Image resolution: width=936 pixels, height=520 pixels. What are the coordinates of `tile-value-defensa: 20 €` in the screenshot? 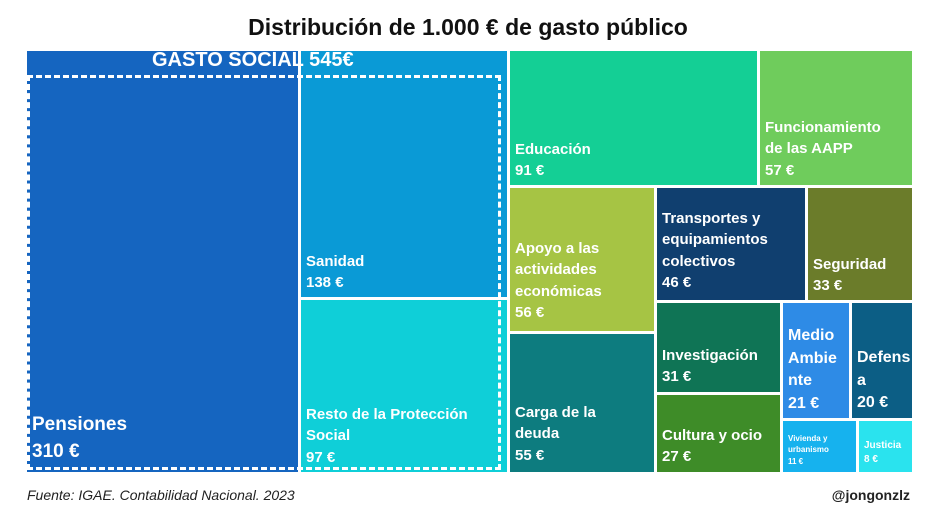 It's located at (873, 403).